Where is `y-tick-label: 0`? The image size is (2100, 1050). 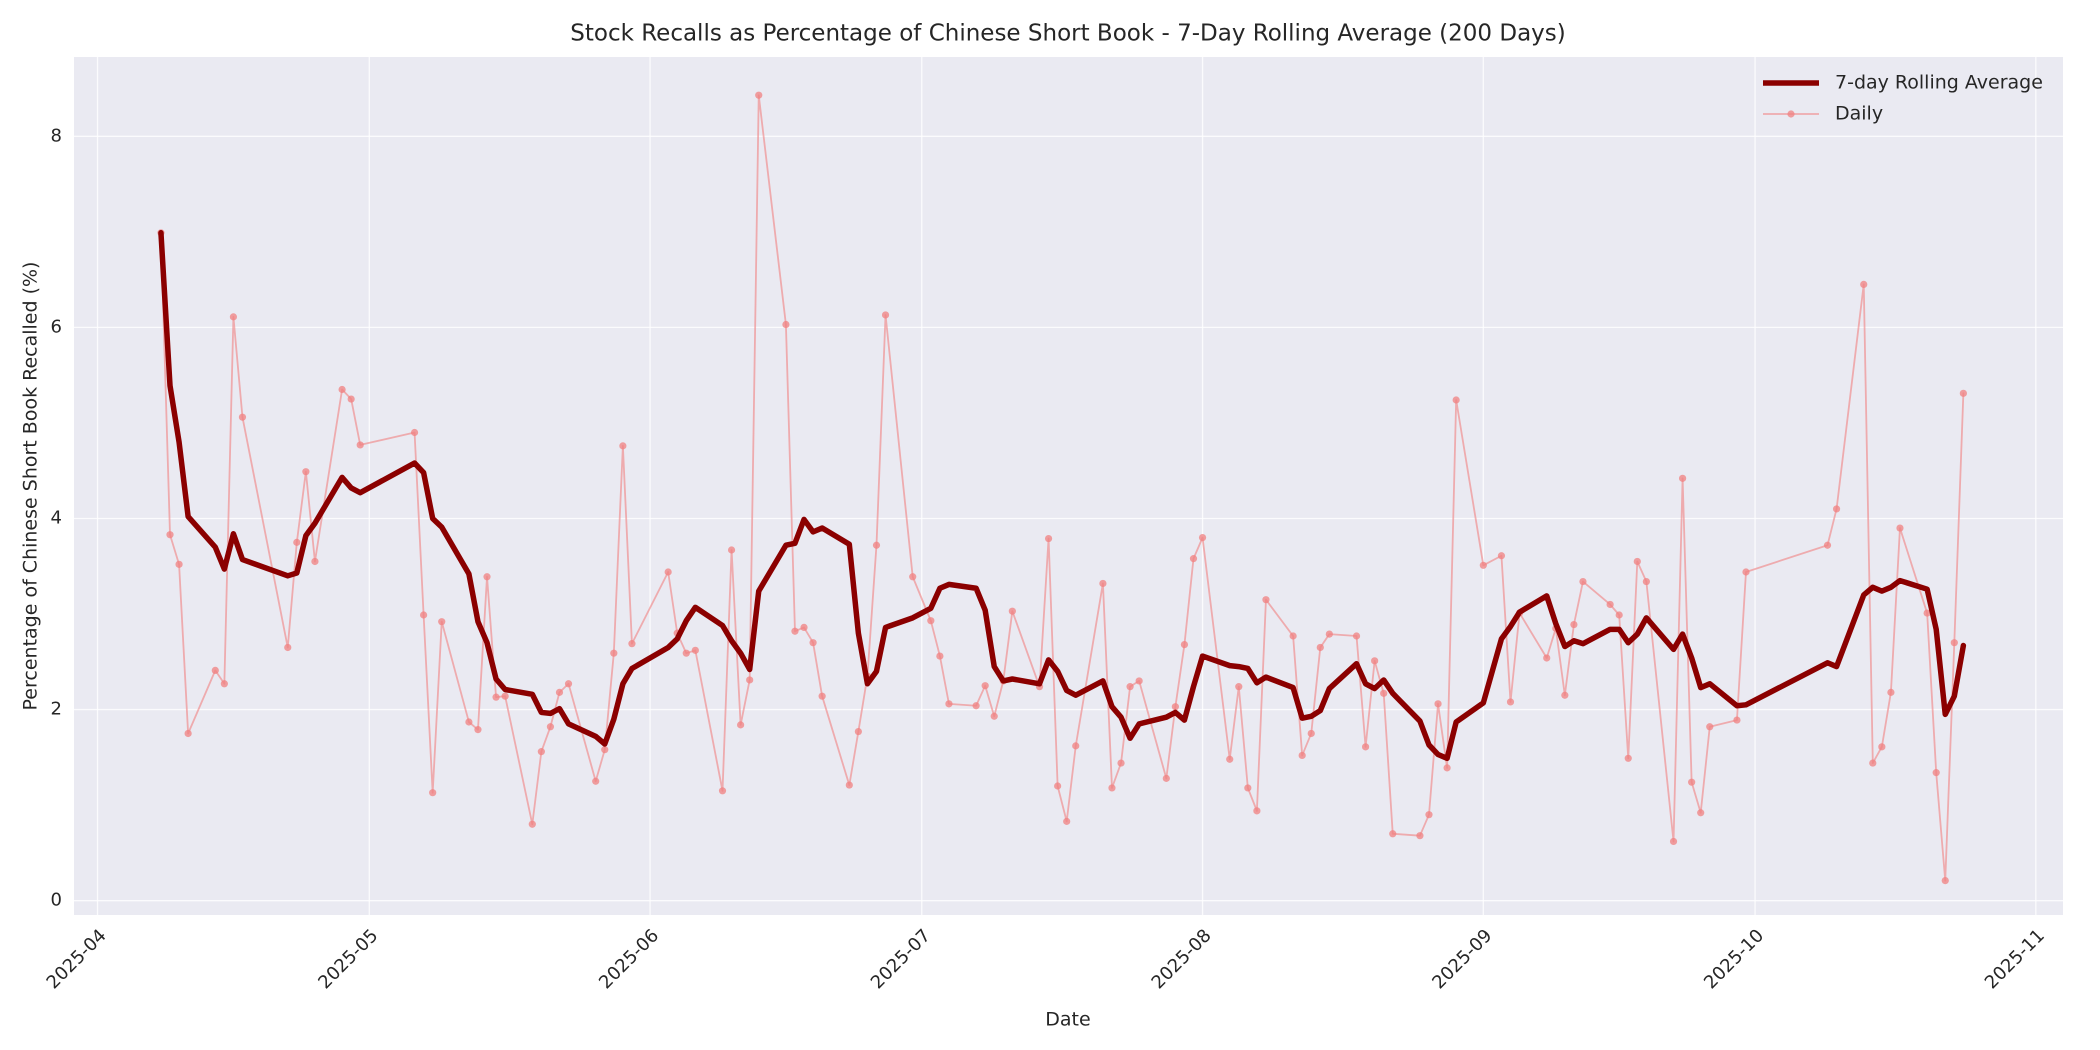 y-tick-label: 0 is located at coordinates (56, 900).